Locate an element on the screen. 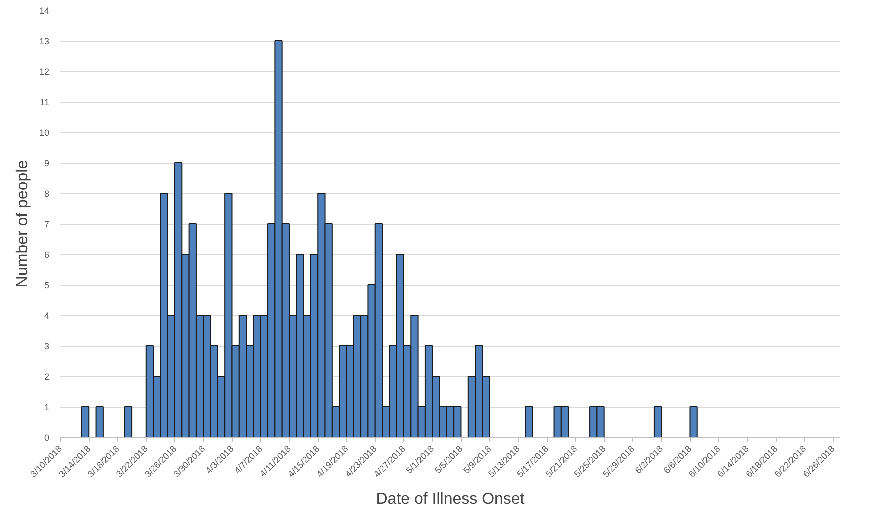  y-tick-label: 0 is located at coordinates (47, 438).